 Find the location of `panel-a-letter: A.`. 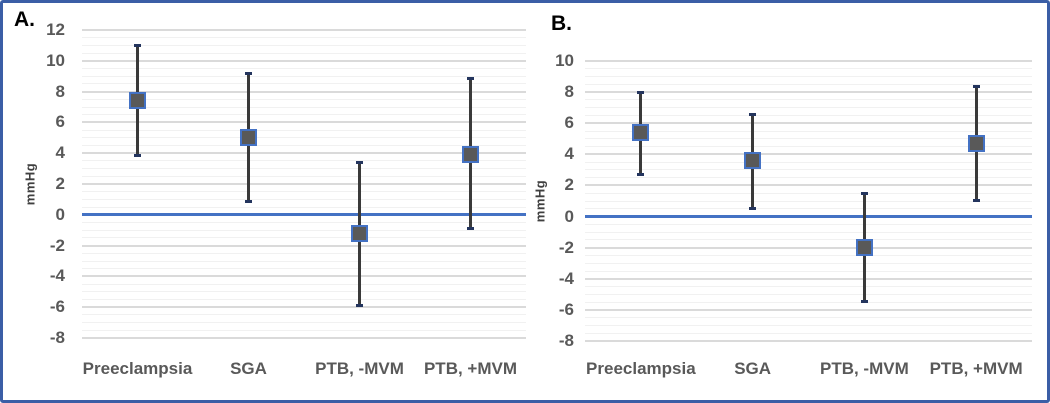

panel-a-letter: A. is located at coordinates (24, 19).